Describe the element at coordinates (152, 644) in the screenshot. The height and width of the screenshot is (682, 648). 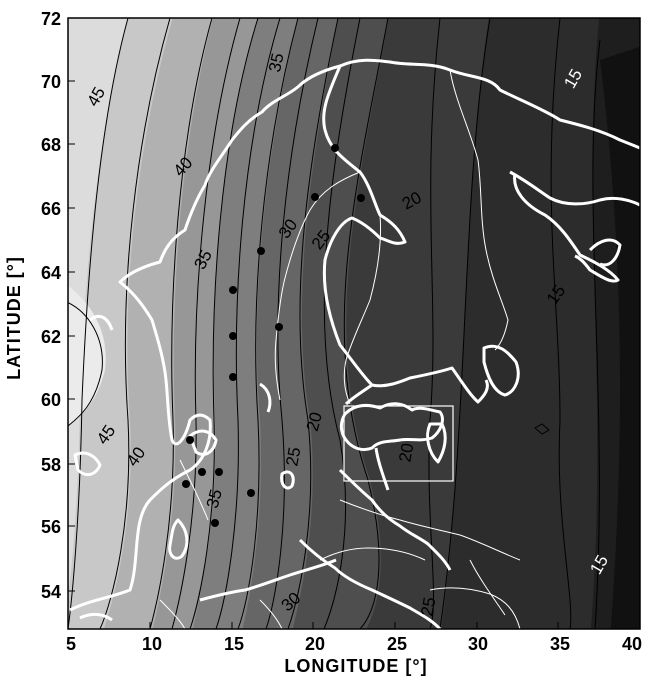
I see `x-tick-label: 10` at that location.